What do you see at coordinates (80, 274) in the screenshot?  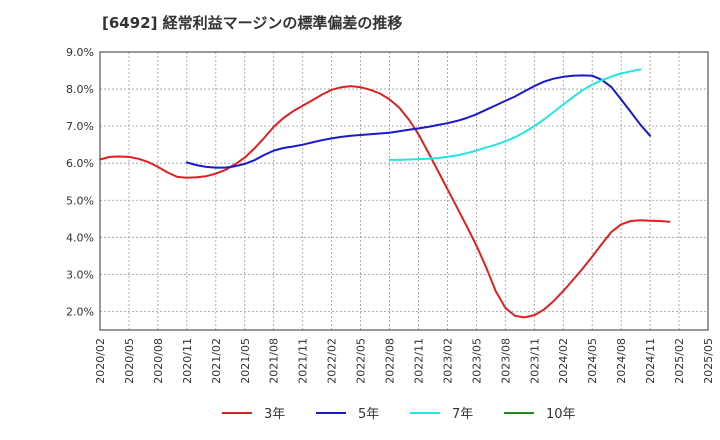 I see `y-tick-label: 3.0%` at bounding box center [80, 274].